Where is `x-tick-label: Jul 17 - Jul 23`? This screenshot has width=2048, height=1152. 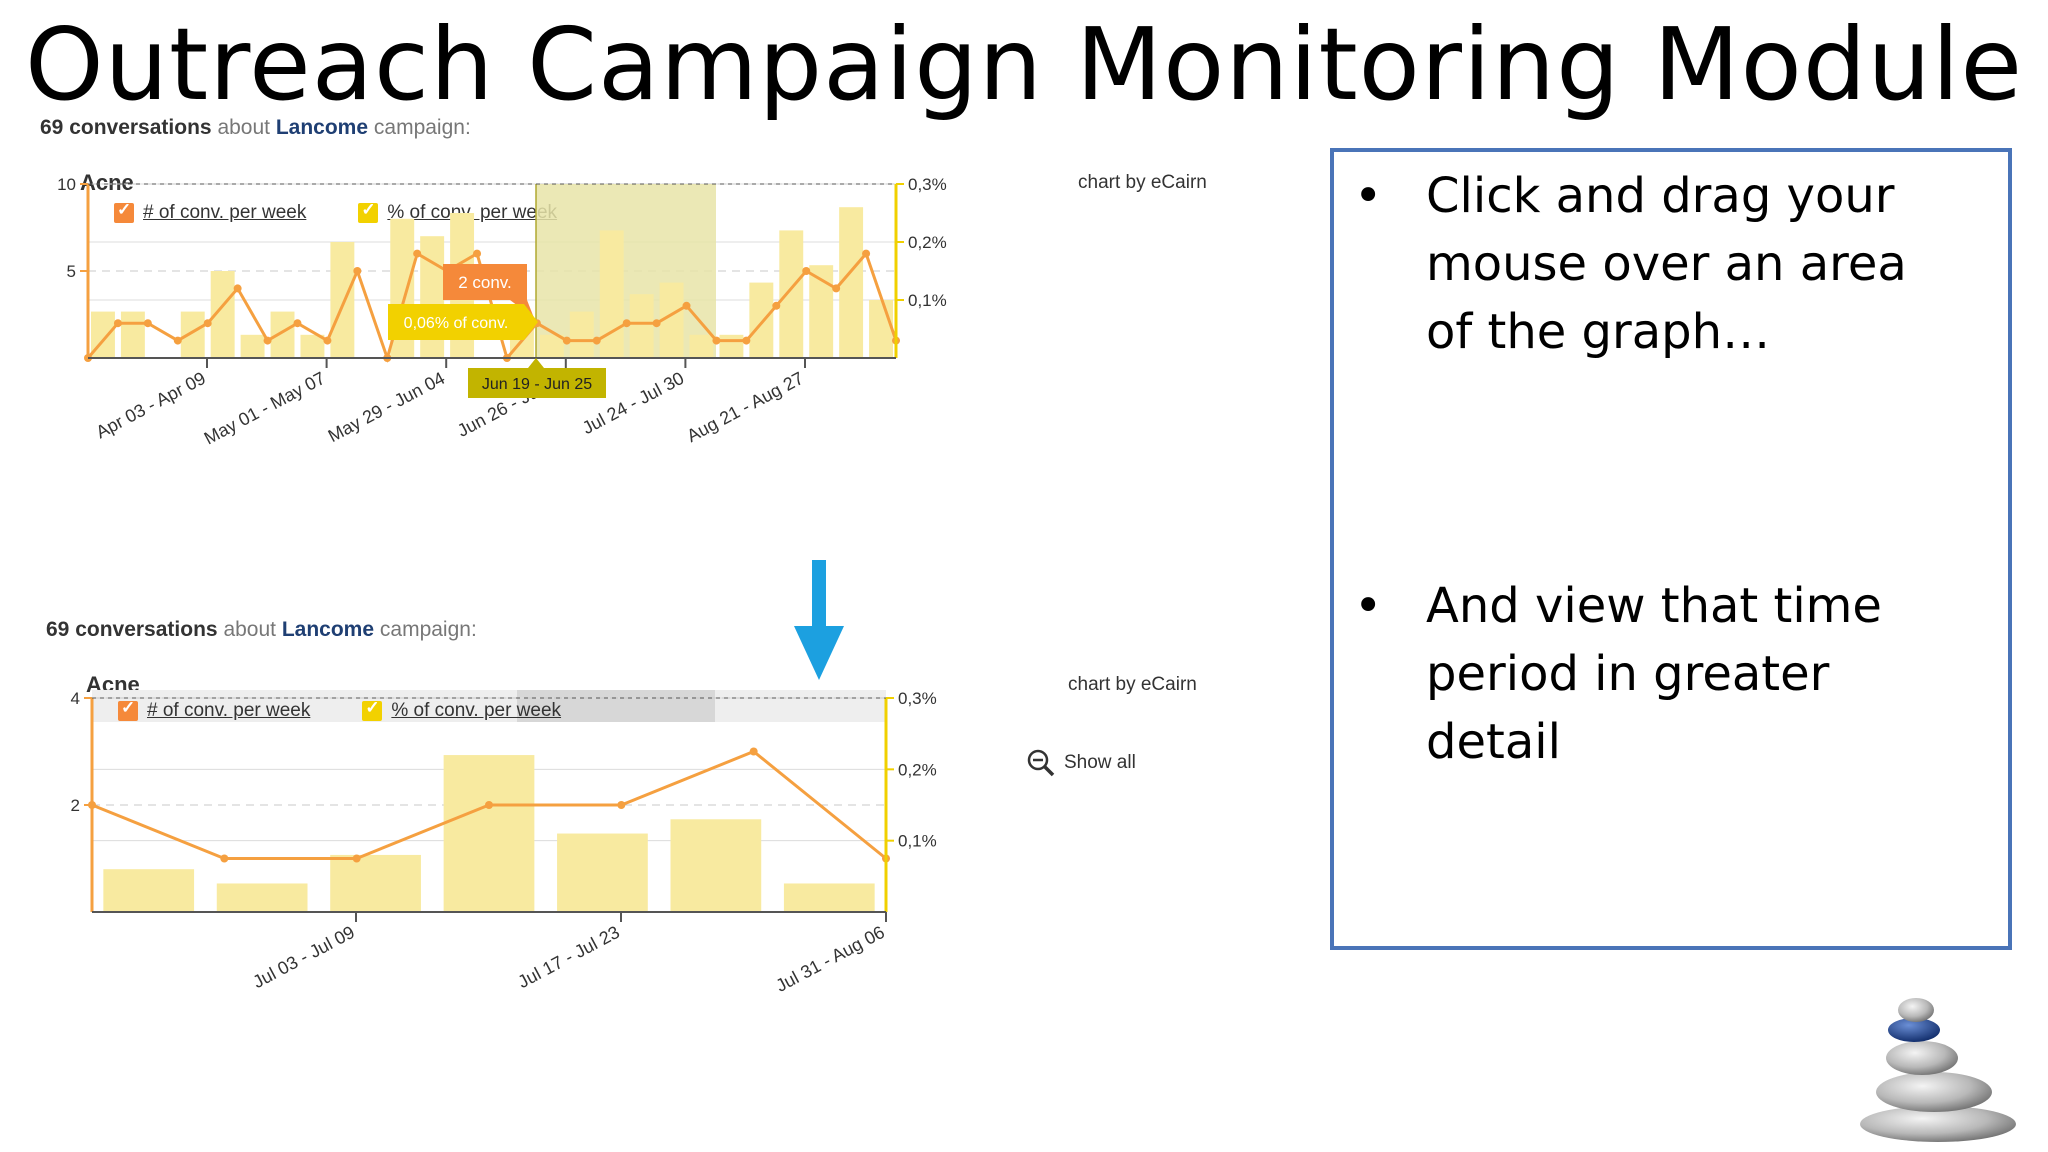 x-tick-label: Jul 17 - Jul 23 is located at coordinates (569, 957).